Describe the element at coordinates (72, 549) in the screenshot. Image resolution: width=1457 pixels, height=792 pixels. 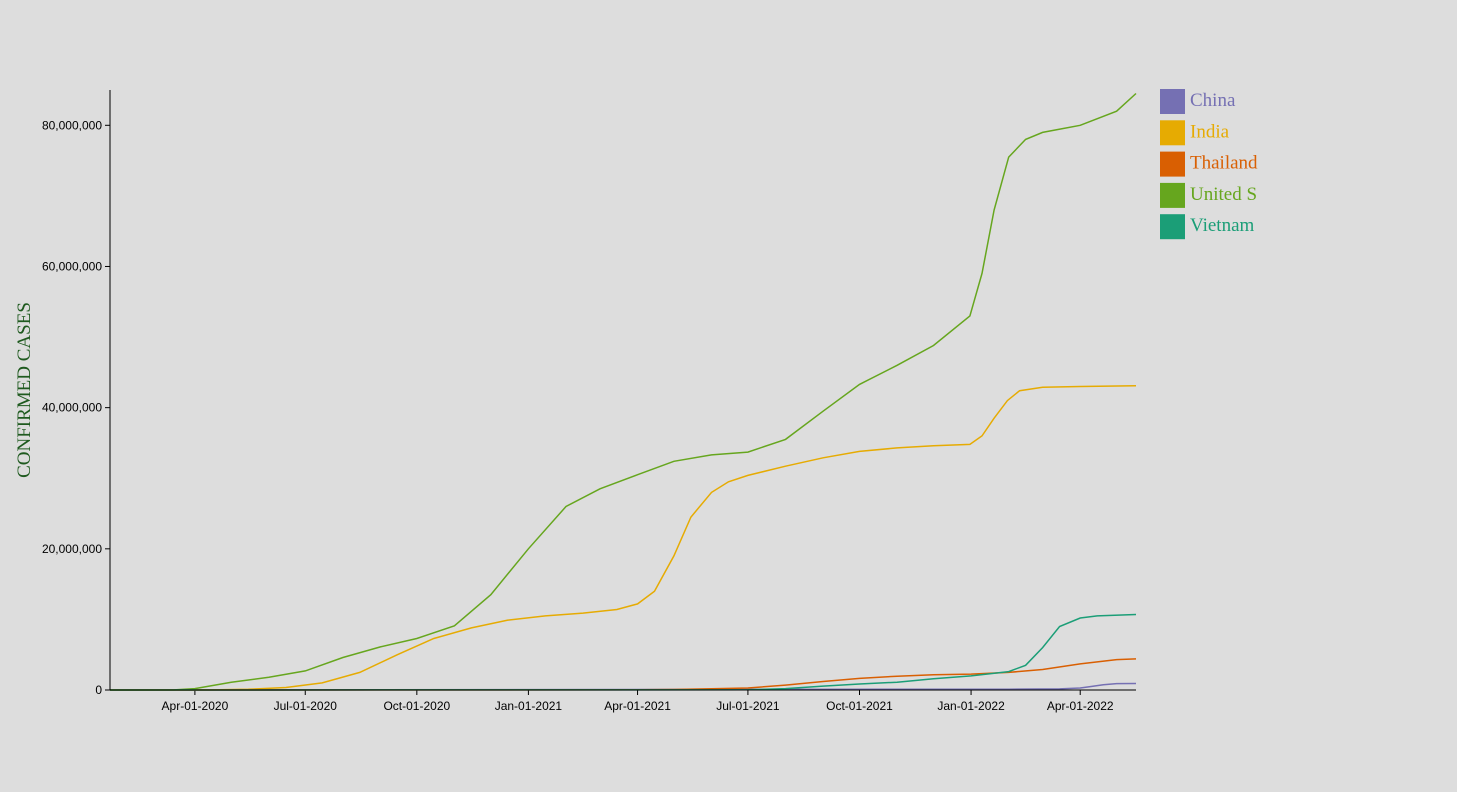
I see `y-tick-label: 20,000,000` at that location.